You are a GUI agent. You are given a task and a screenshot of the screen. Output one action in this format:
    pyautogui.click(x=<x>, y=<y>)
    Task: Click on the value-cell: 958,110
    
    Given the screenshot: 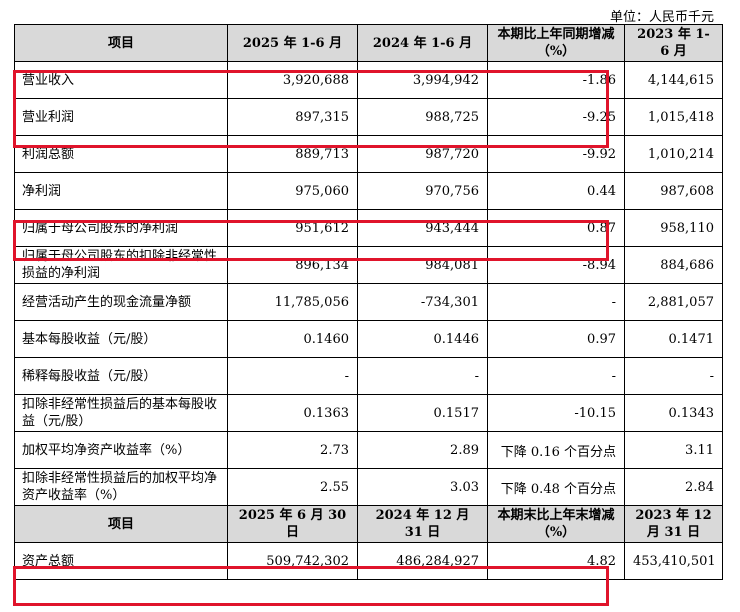 What is the action you would take?
    pyautogui.click(x=673, y=228)
    